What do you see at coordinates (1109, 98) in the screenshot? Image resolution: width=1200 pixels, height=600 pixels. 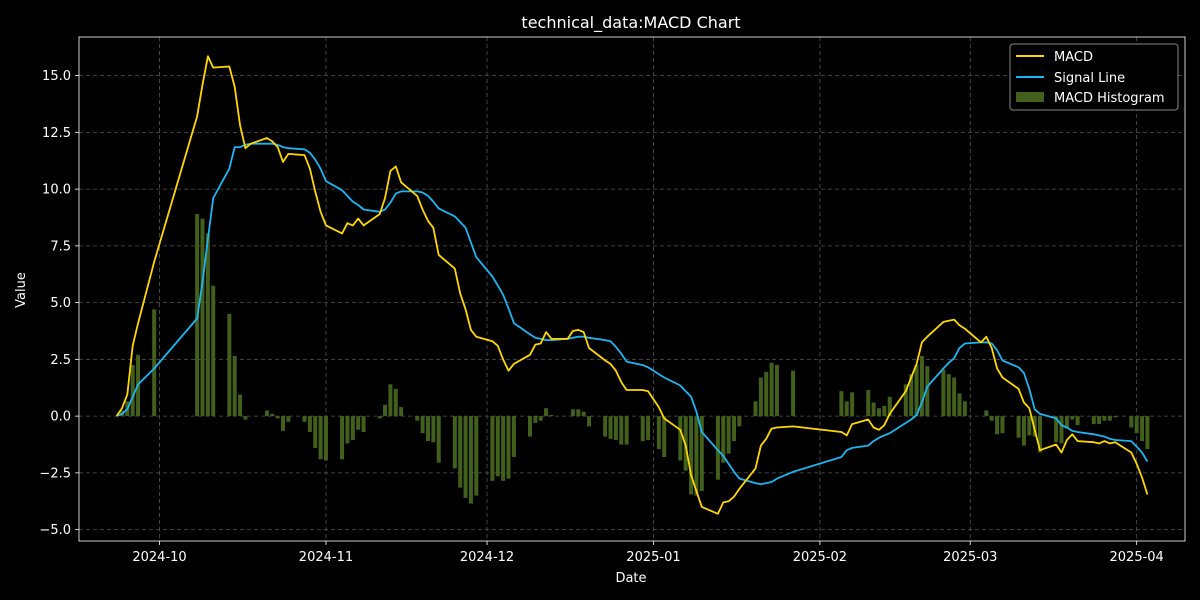 I see `legend-histogram-label: MACD Histogram` at bounding box center [1109, 98].